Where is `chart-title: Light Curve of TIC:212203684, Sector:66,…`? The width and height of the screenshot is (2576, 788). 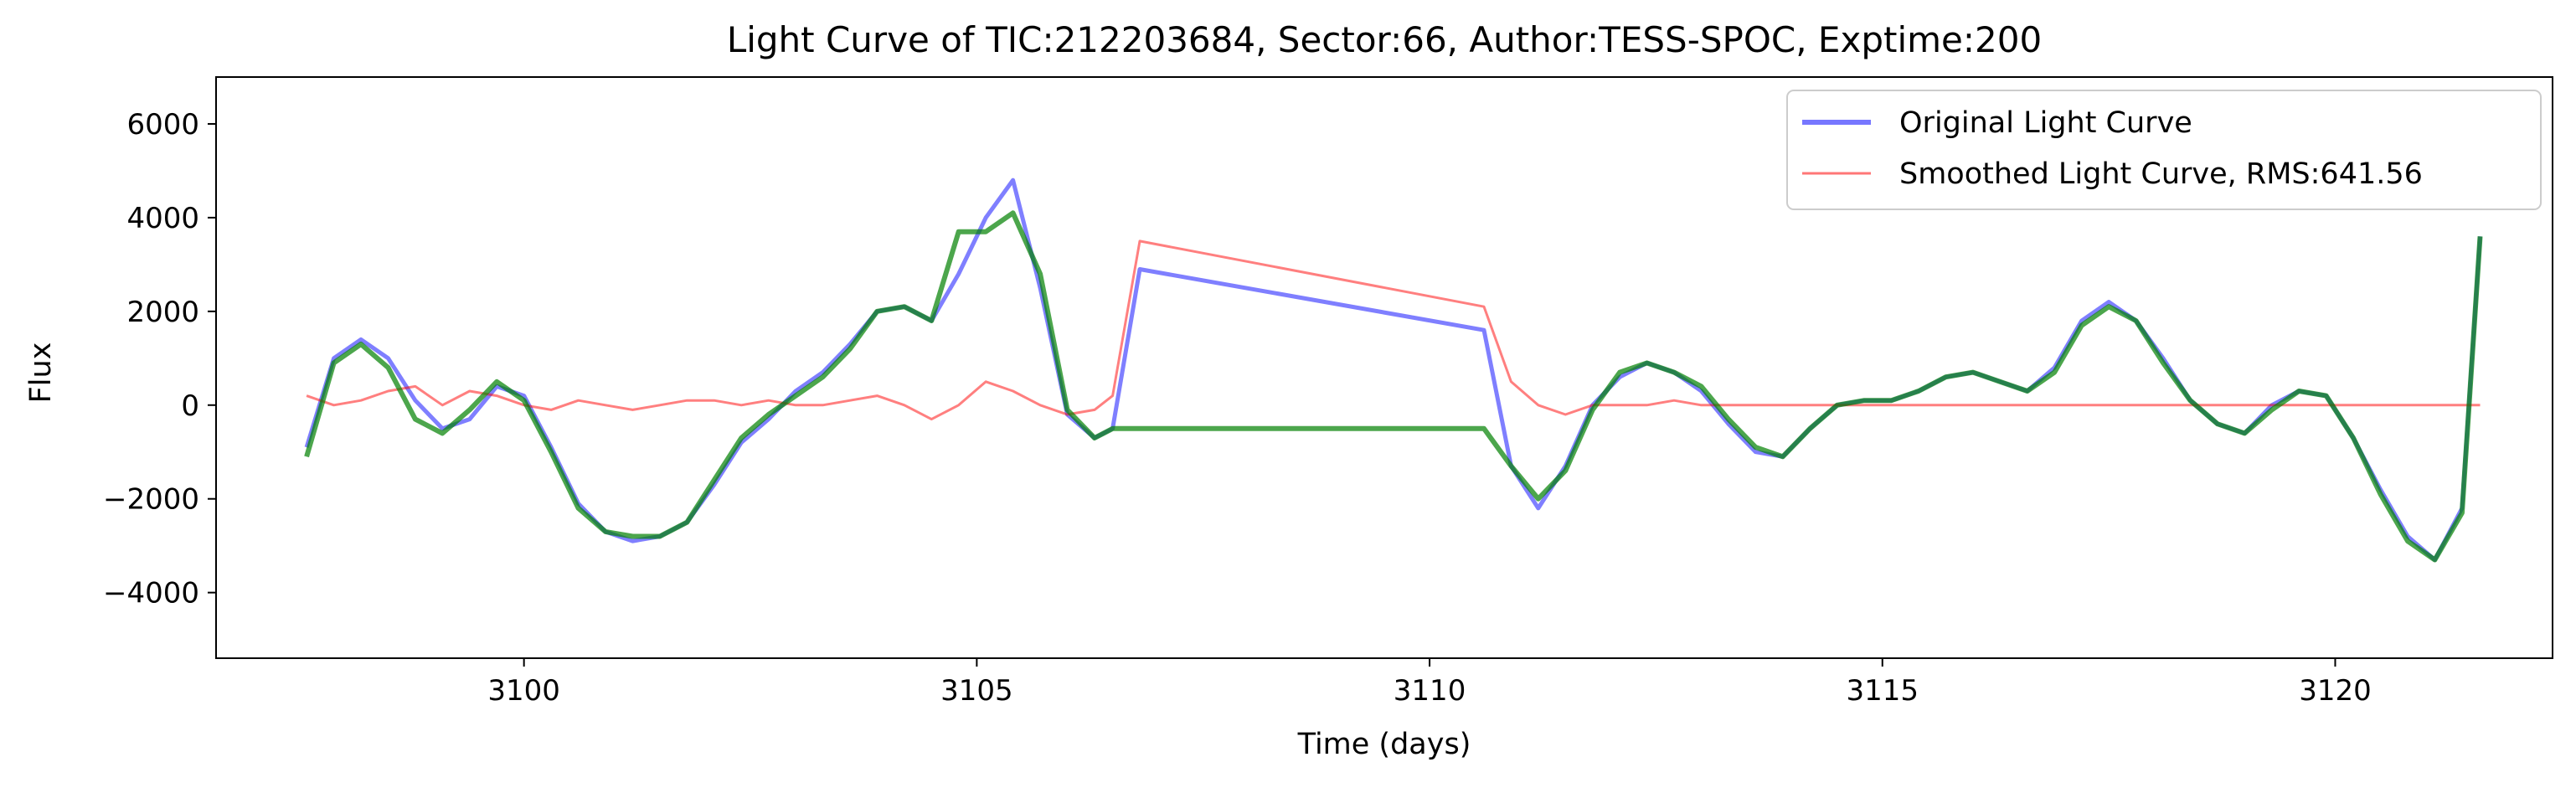
chart-title: Light Curve of TIC:212203684, Sector:66,… is located at coordinates (1384, 39).